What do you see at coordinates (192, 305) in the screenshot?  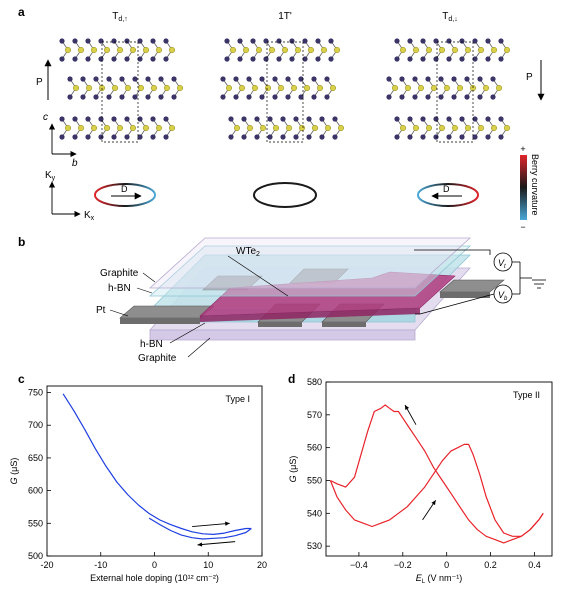 I see `device-labels: WTe2 Graphite h-BN Pt h-BN Graphite` at bounding box center [192, 305].